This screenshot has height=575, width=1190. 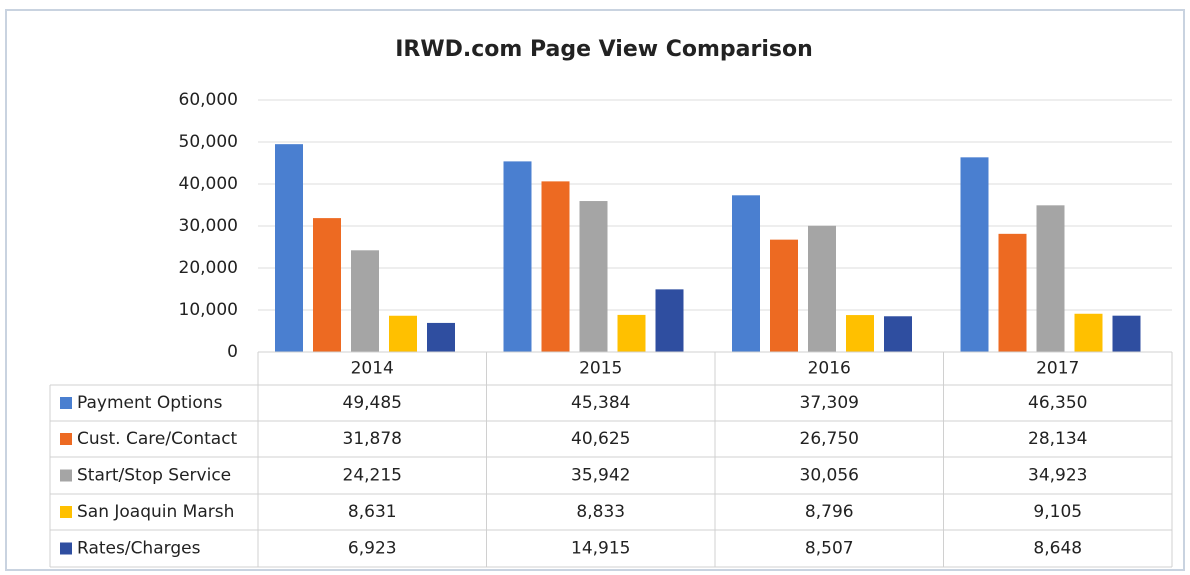 I want to click on table-value: 46,350, so click(x=1057, y=403).